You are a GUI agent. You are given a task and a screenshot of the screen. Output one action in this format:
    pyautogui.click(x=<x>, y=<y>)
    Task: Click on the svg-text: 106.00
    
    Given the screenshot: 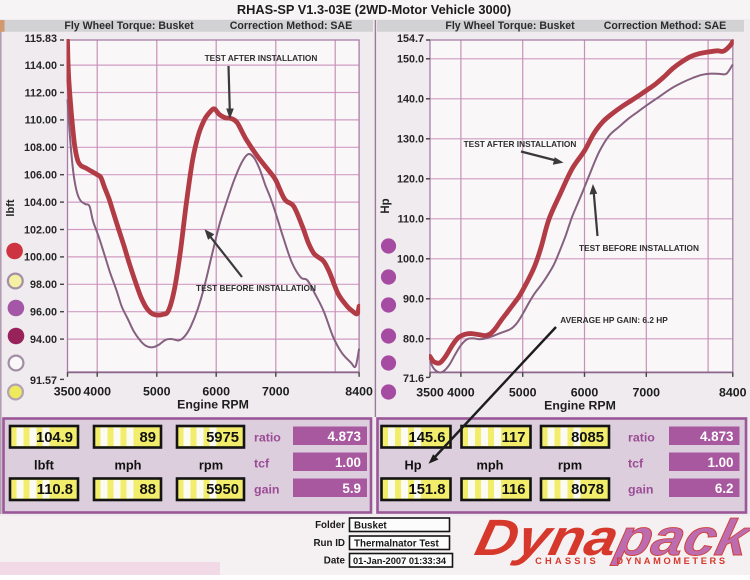 What is the action you would take?
    pyautogui.click(x=40, y=176)
    